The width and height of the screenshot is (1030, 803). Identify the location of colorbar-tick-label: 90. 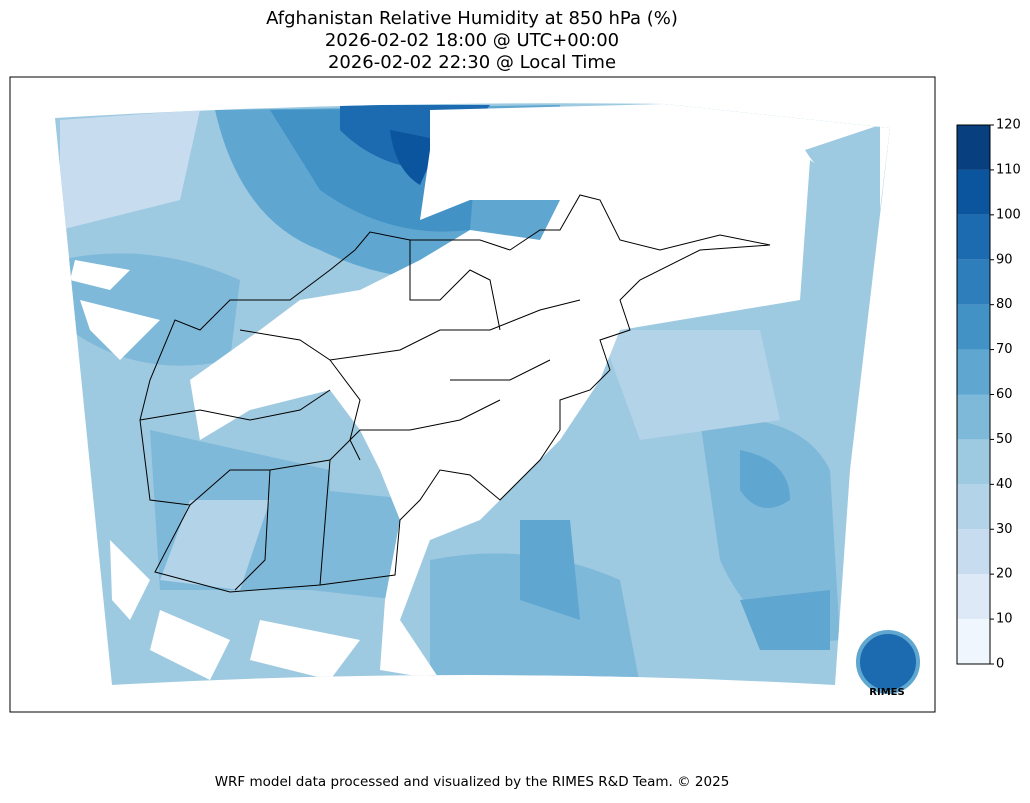
(1004, 259).